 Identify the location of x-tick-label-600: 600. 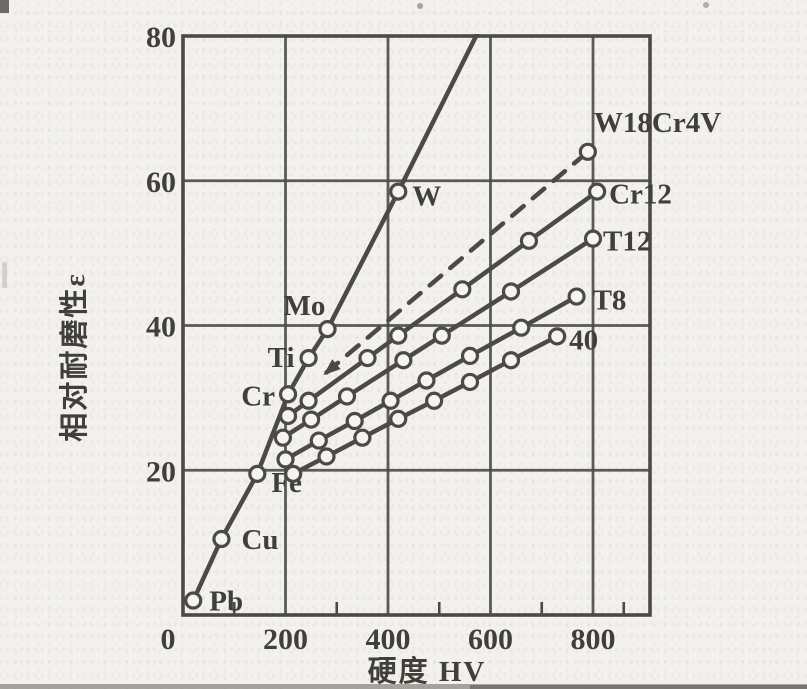
(490, 639).